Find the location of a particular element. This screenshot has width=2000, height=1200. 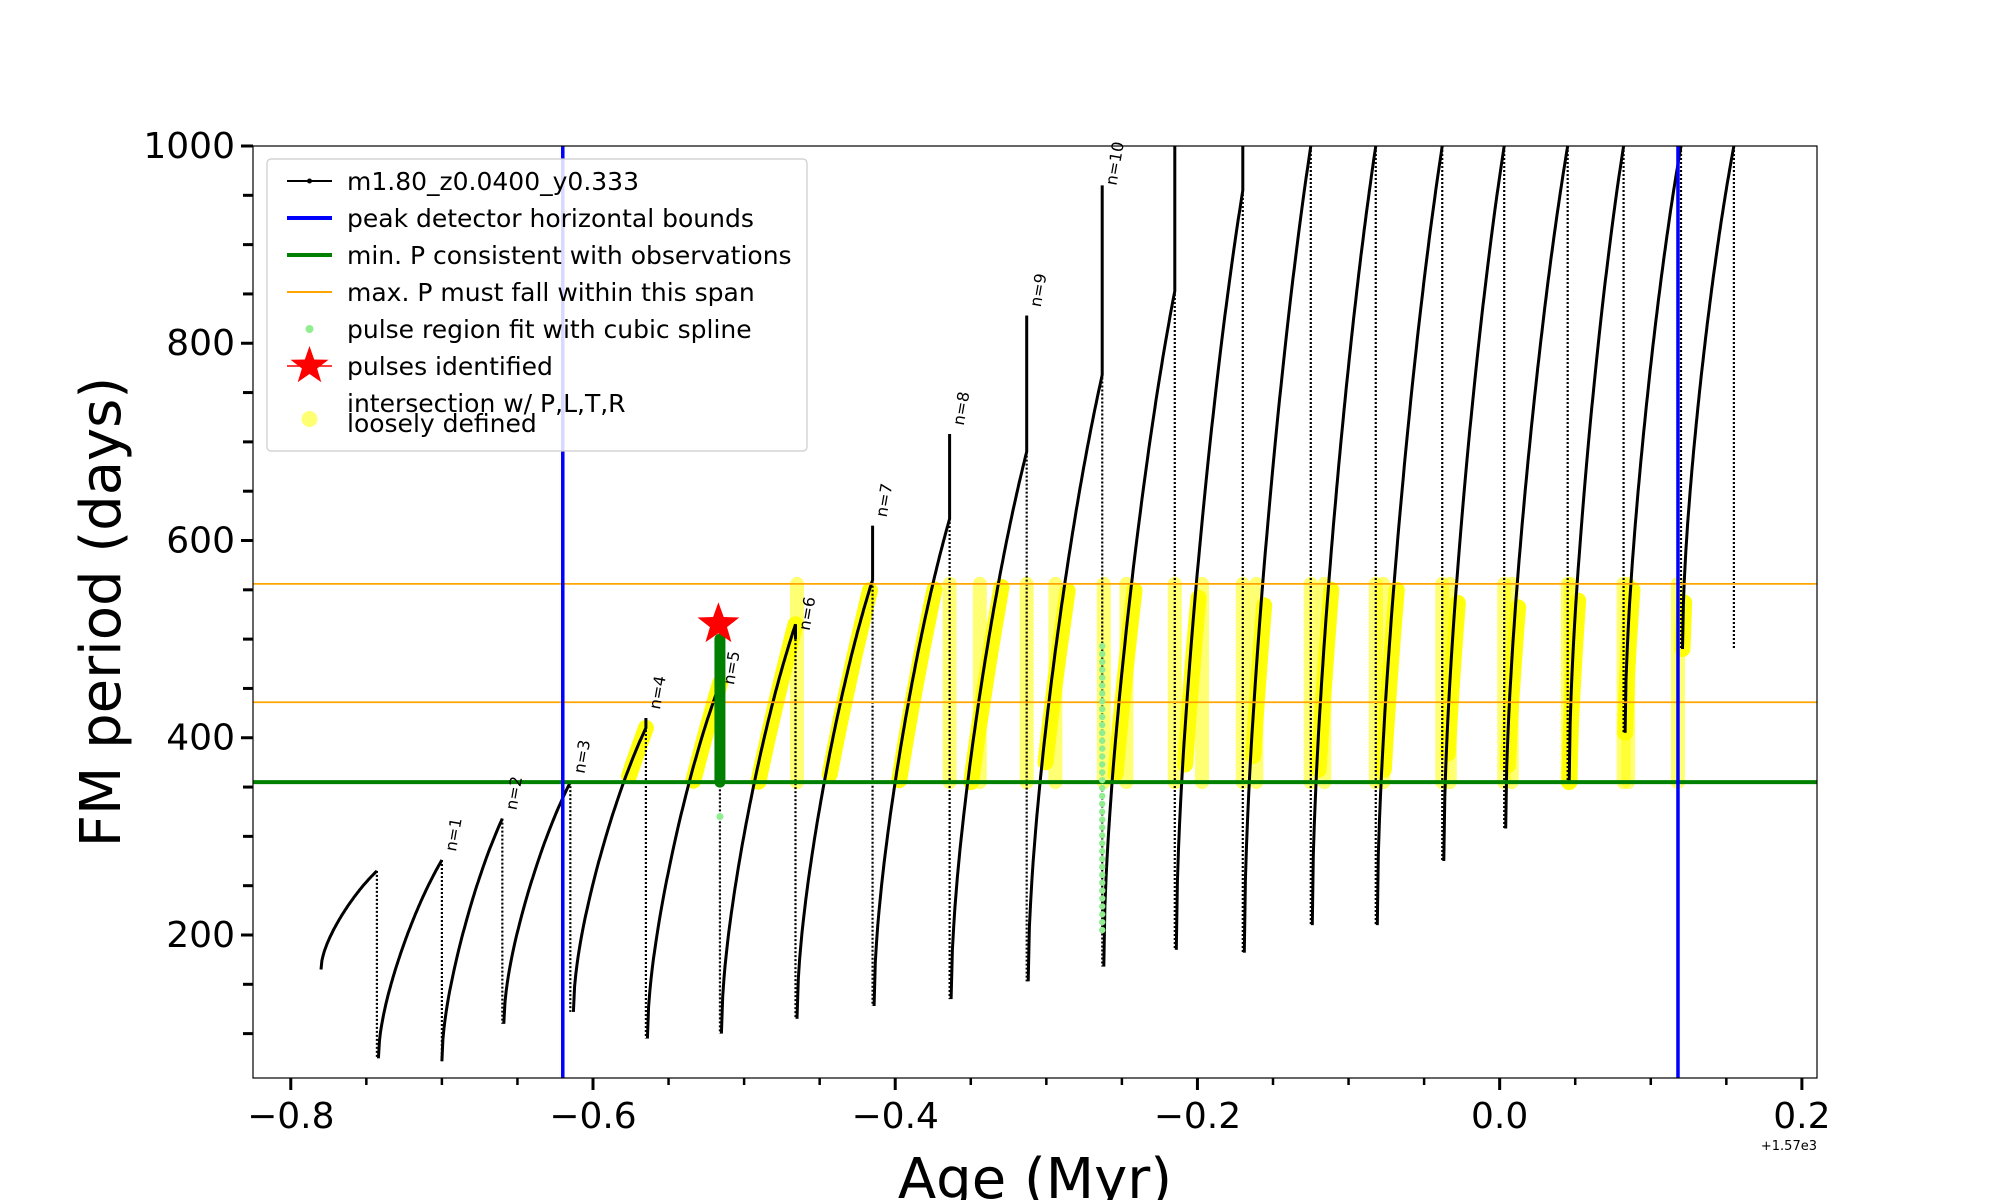

marker-layer is located at coordinates (901, 768).